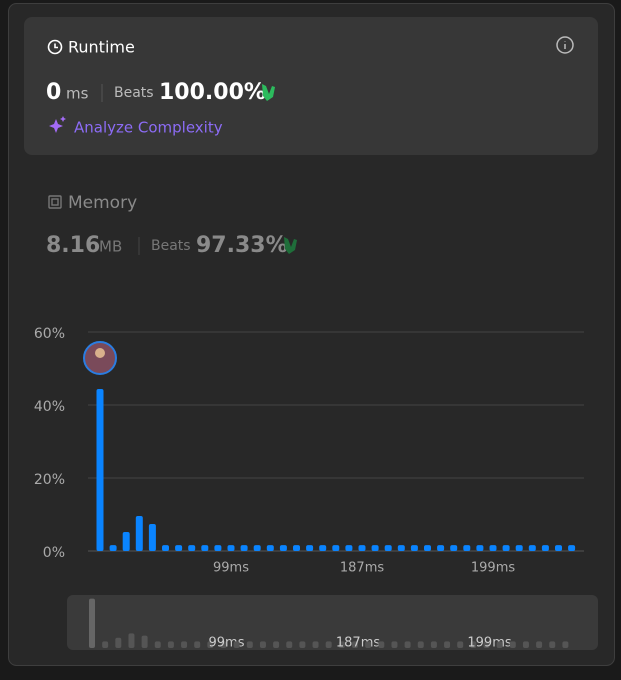 The width and height of the screenshot is (621, 680). I want to click on runtime-unit: ms, so click(77, 94).